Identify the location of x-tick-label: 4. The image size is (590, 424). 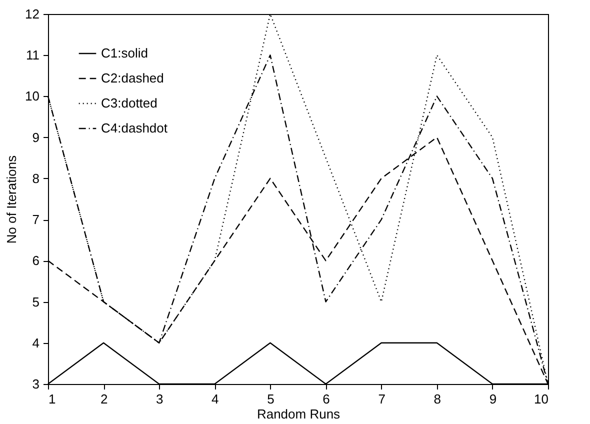
(215, 399).